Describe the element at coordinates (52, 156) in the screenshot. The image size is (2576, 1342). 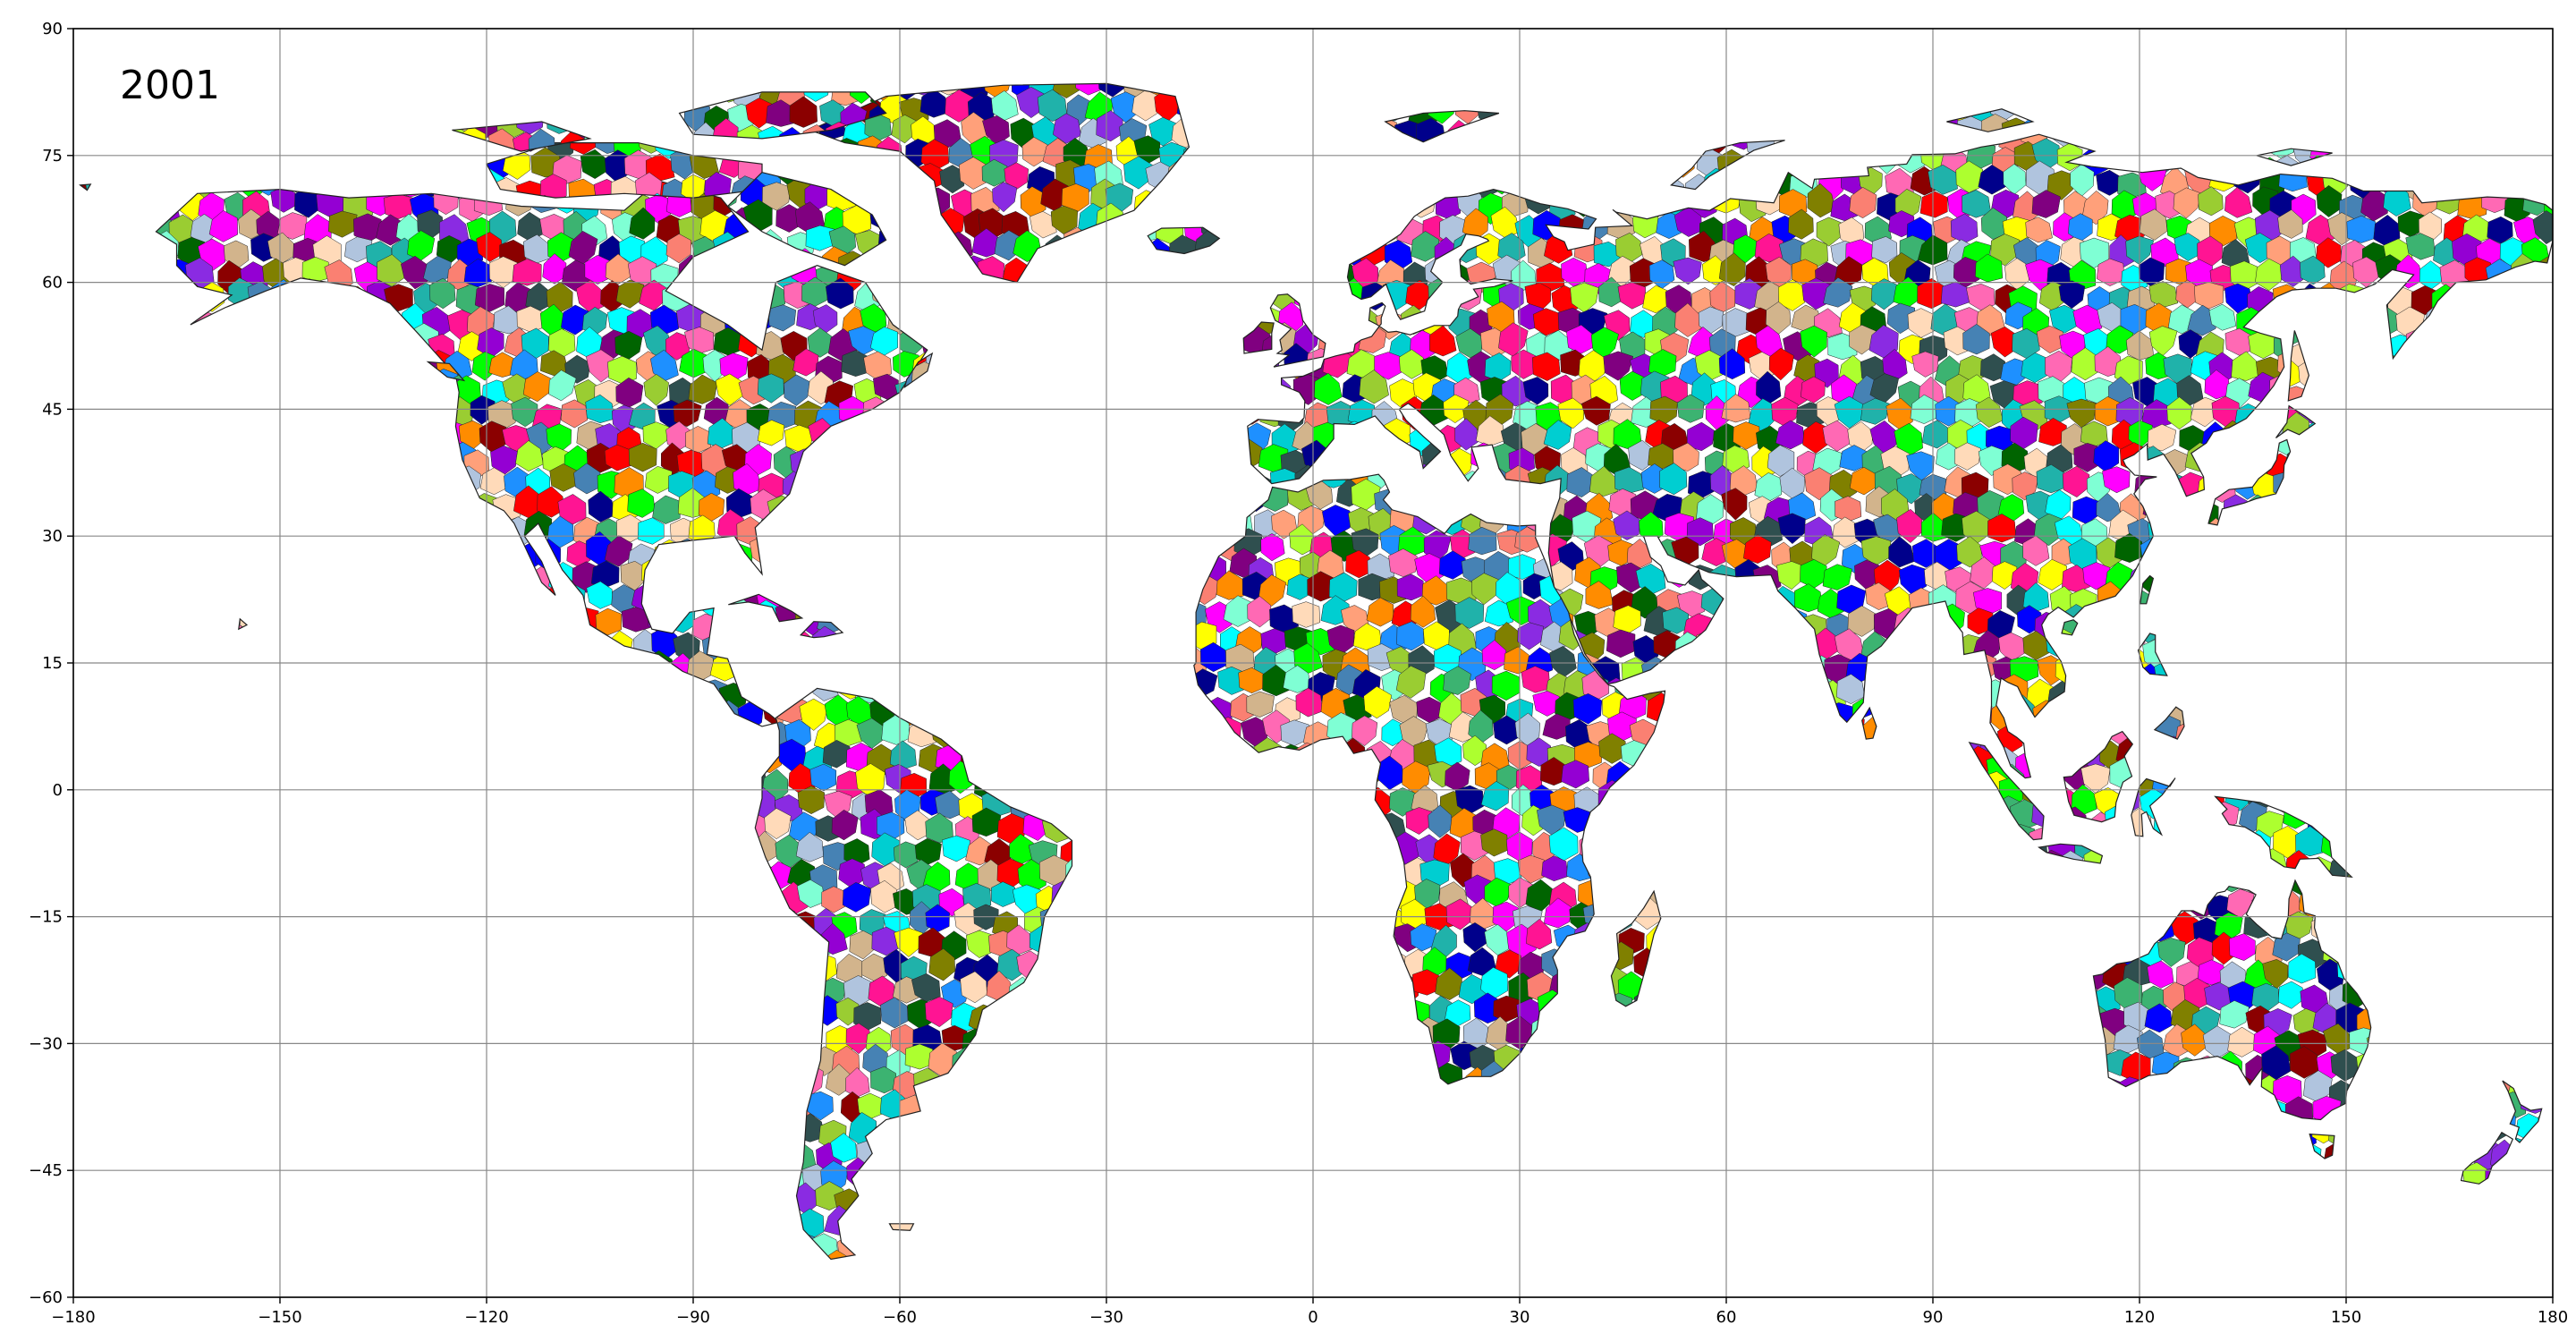
I see `y-tick-label: 75` at that location.